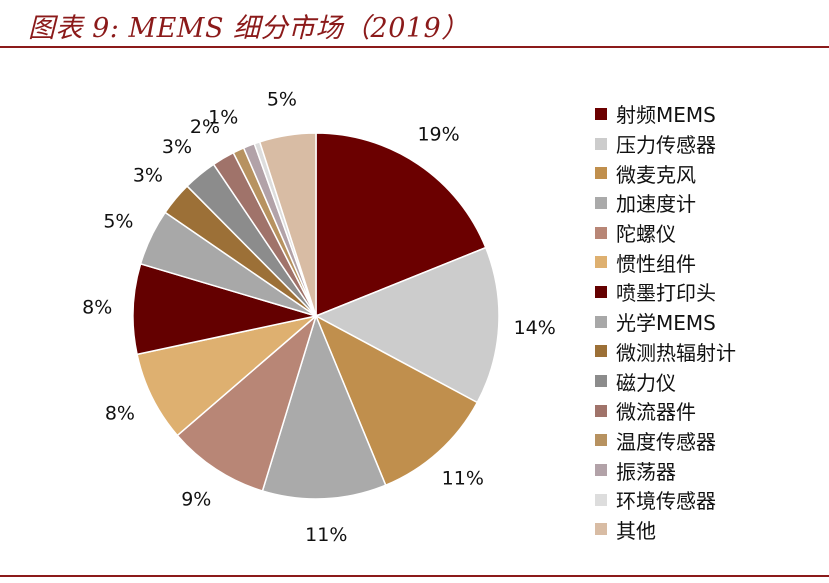  What do you see at coordinates (535, 328) in the screenshot?
I see `slice-data-label: 14%` at bounding box center [535, 328].